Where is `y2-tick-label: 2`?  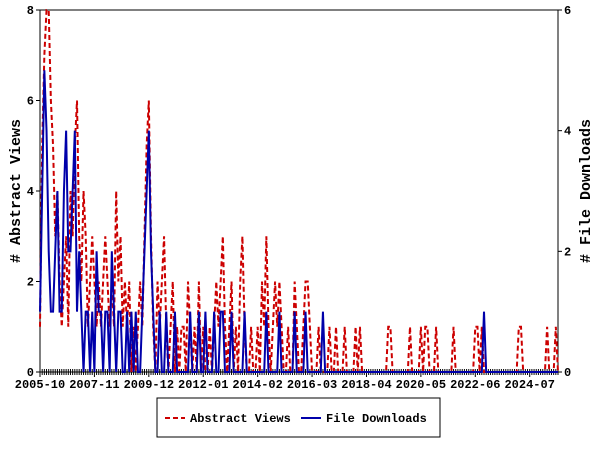 y2-tick-label: 2 is located at coordinates (567, 252).